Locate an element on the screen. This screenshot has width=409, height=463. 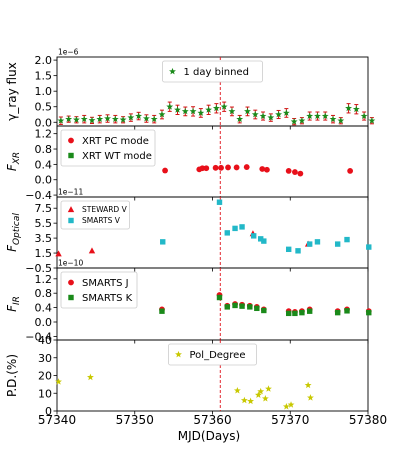
y-tick-label: 5.5 is located at coordinates (44, 223).